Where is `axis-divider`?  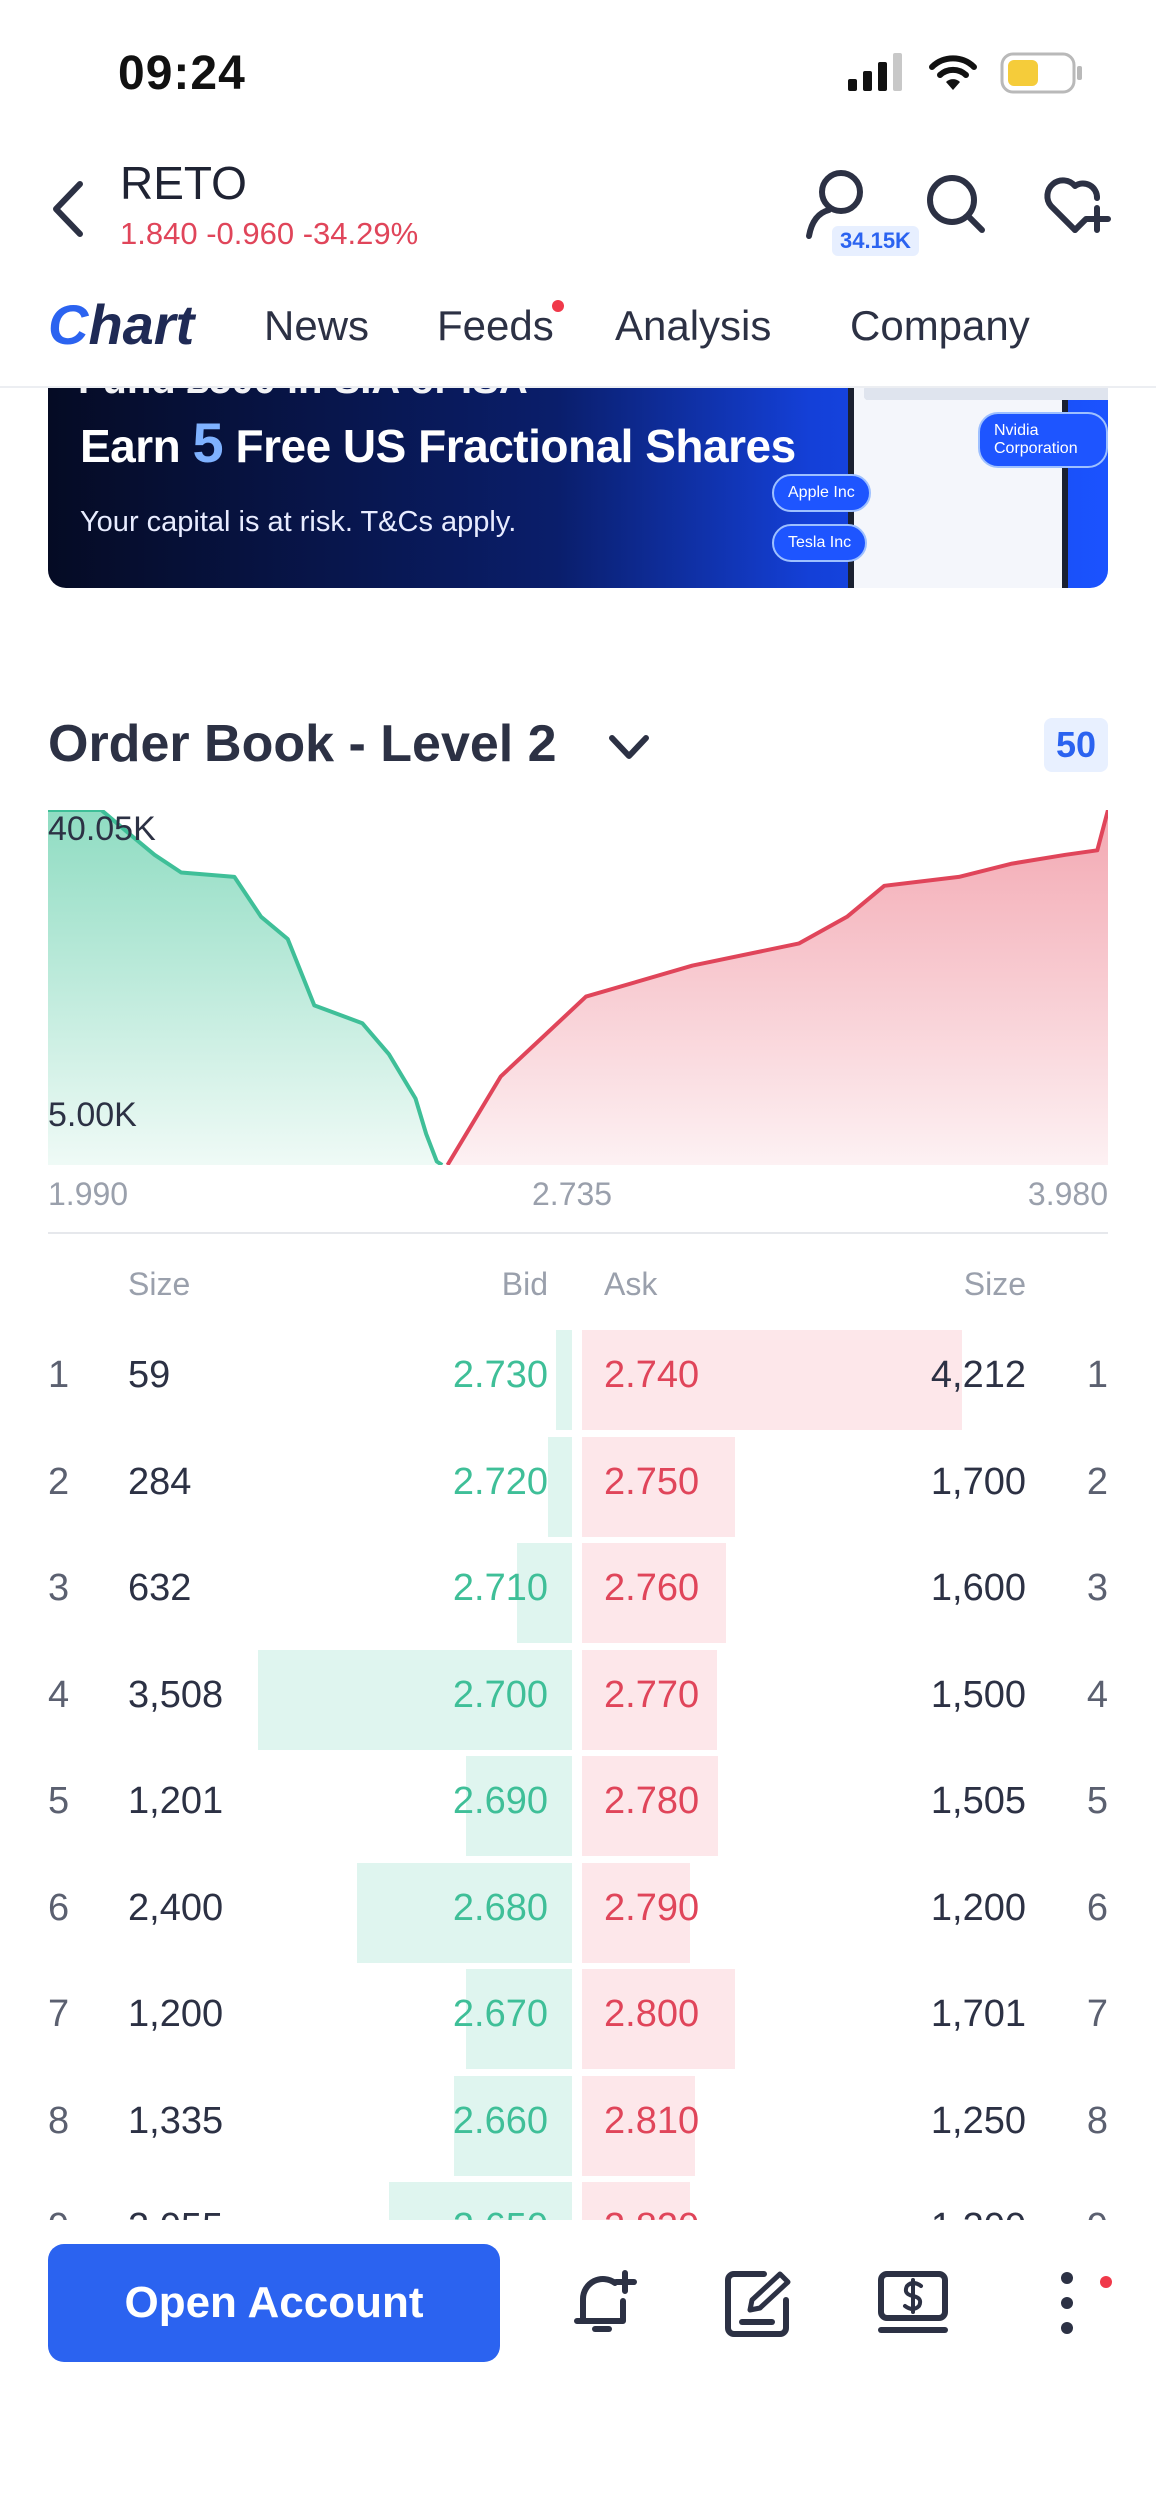 axis-divider is located at coordinates (578, 1233).